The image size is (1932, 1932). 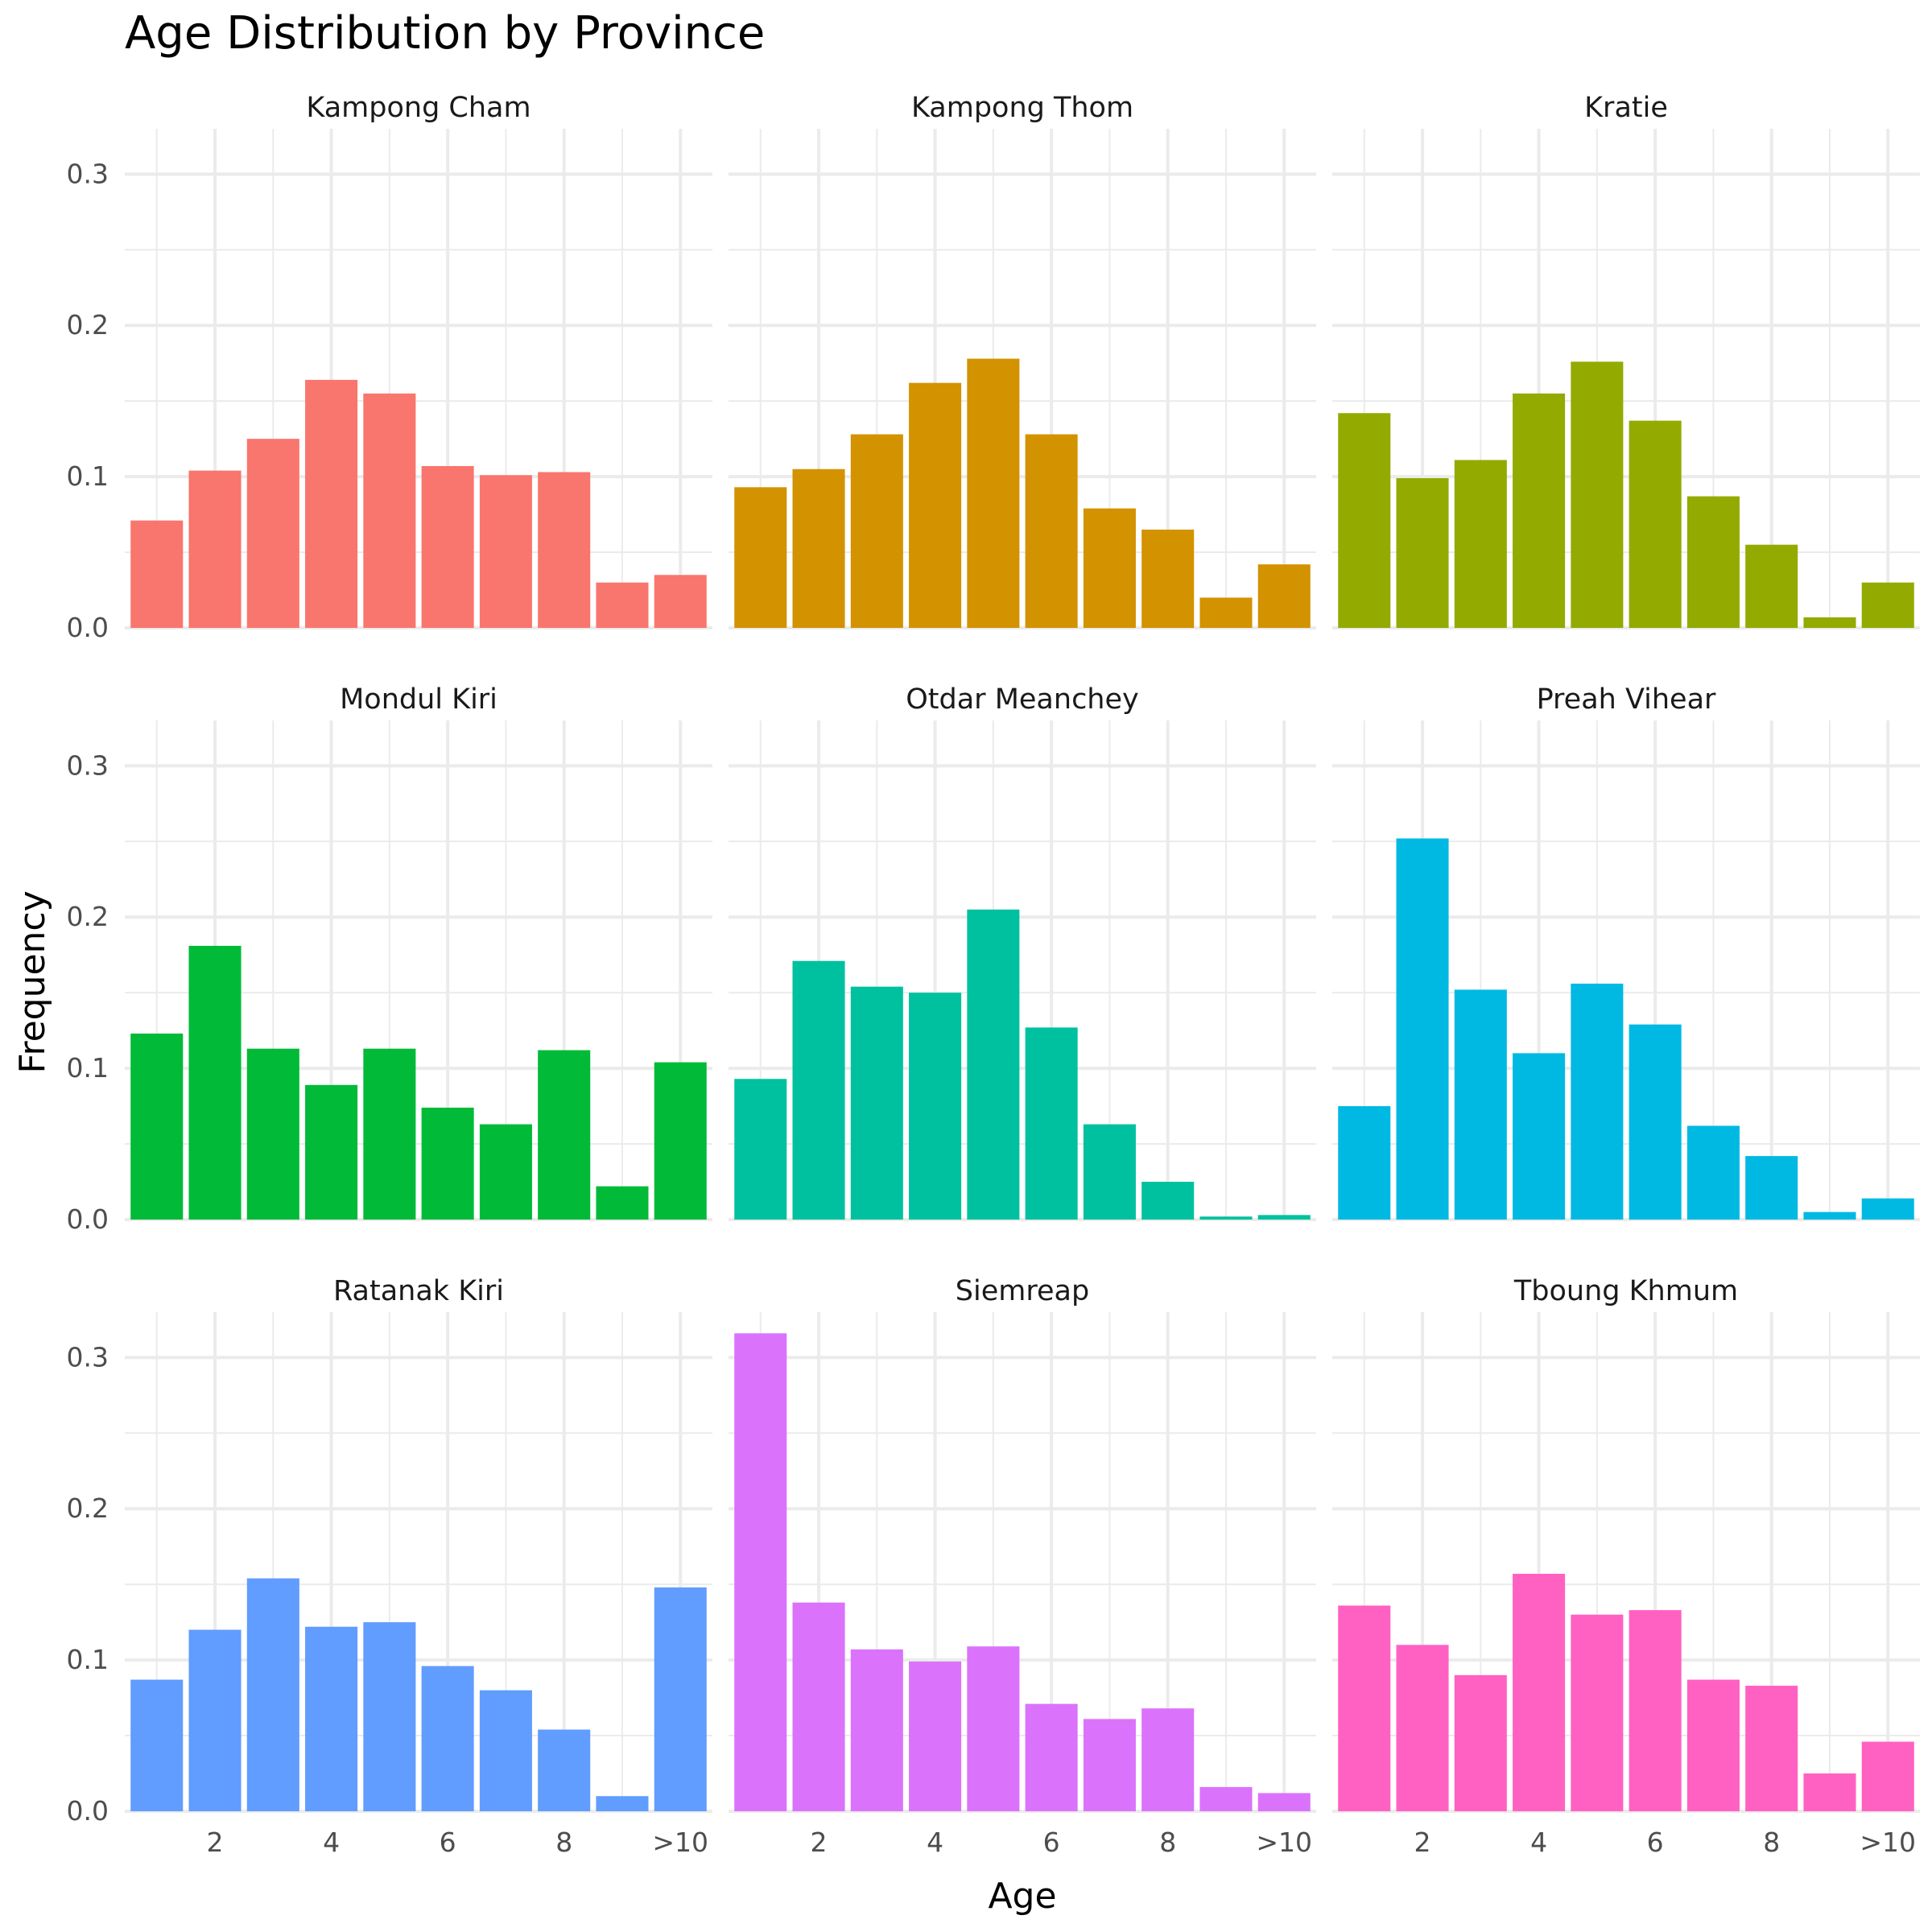 What do you see at coordinates (1626, 108) in the screenshot?
I see `facet-strip-label: Kratie` at bounding box center [1626, 108].